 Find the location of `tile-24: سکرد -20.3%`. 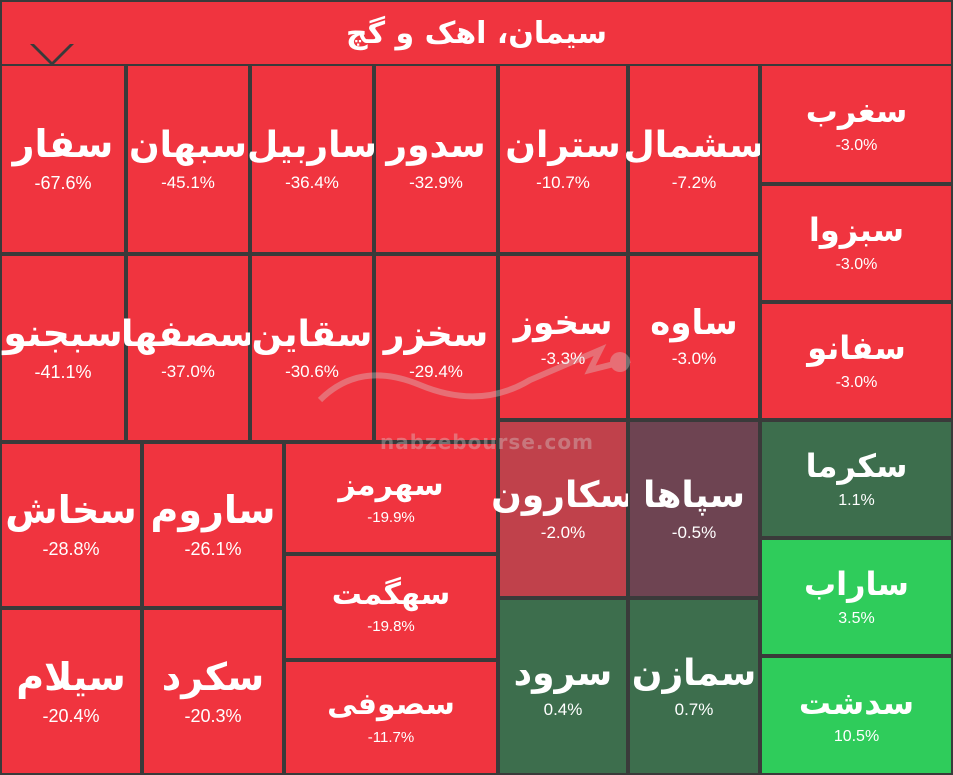

tile-24: سکرد -20.3% is located at coordinates (213, 691).